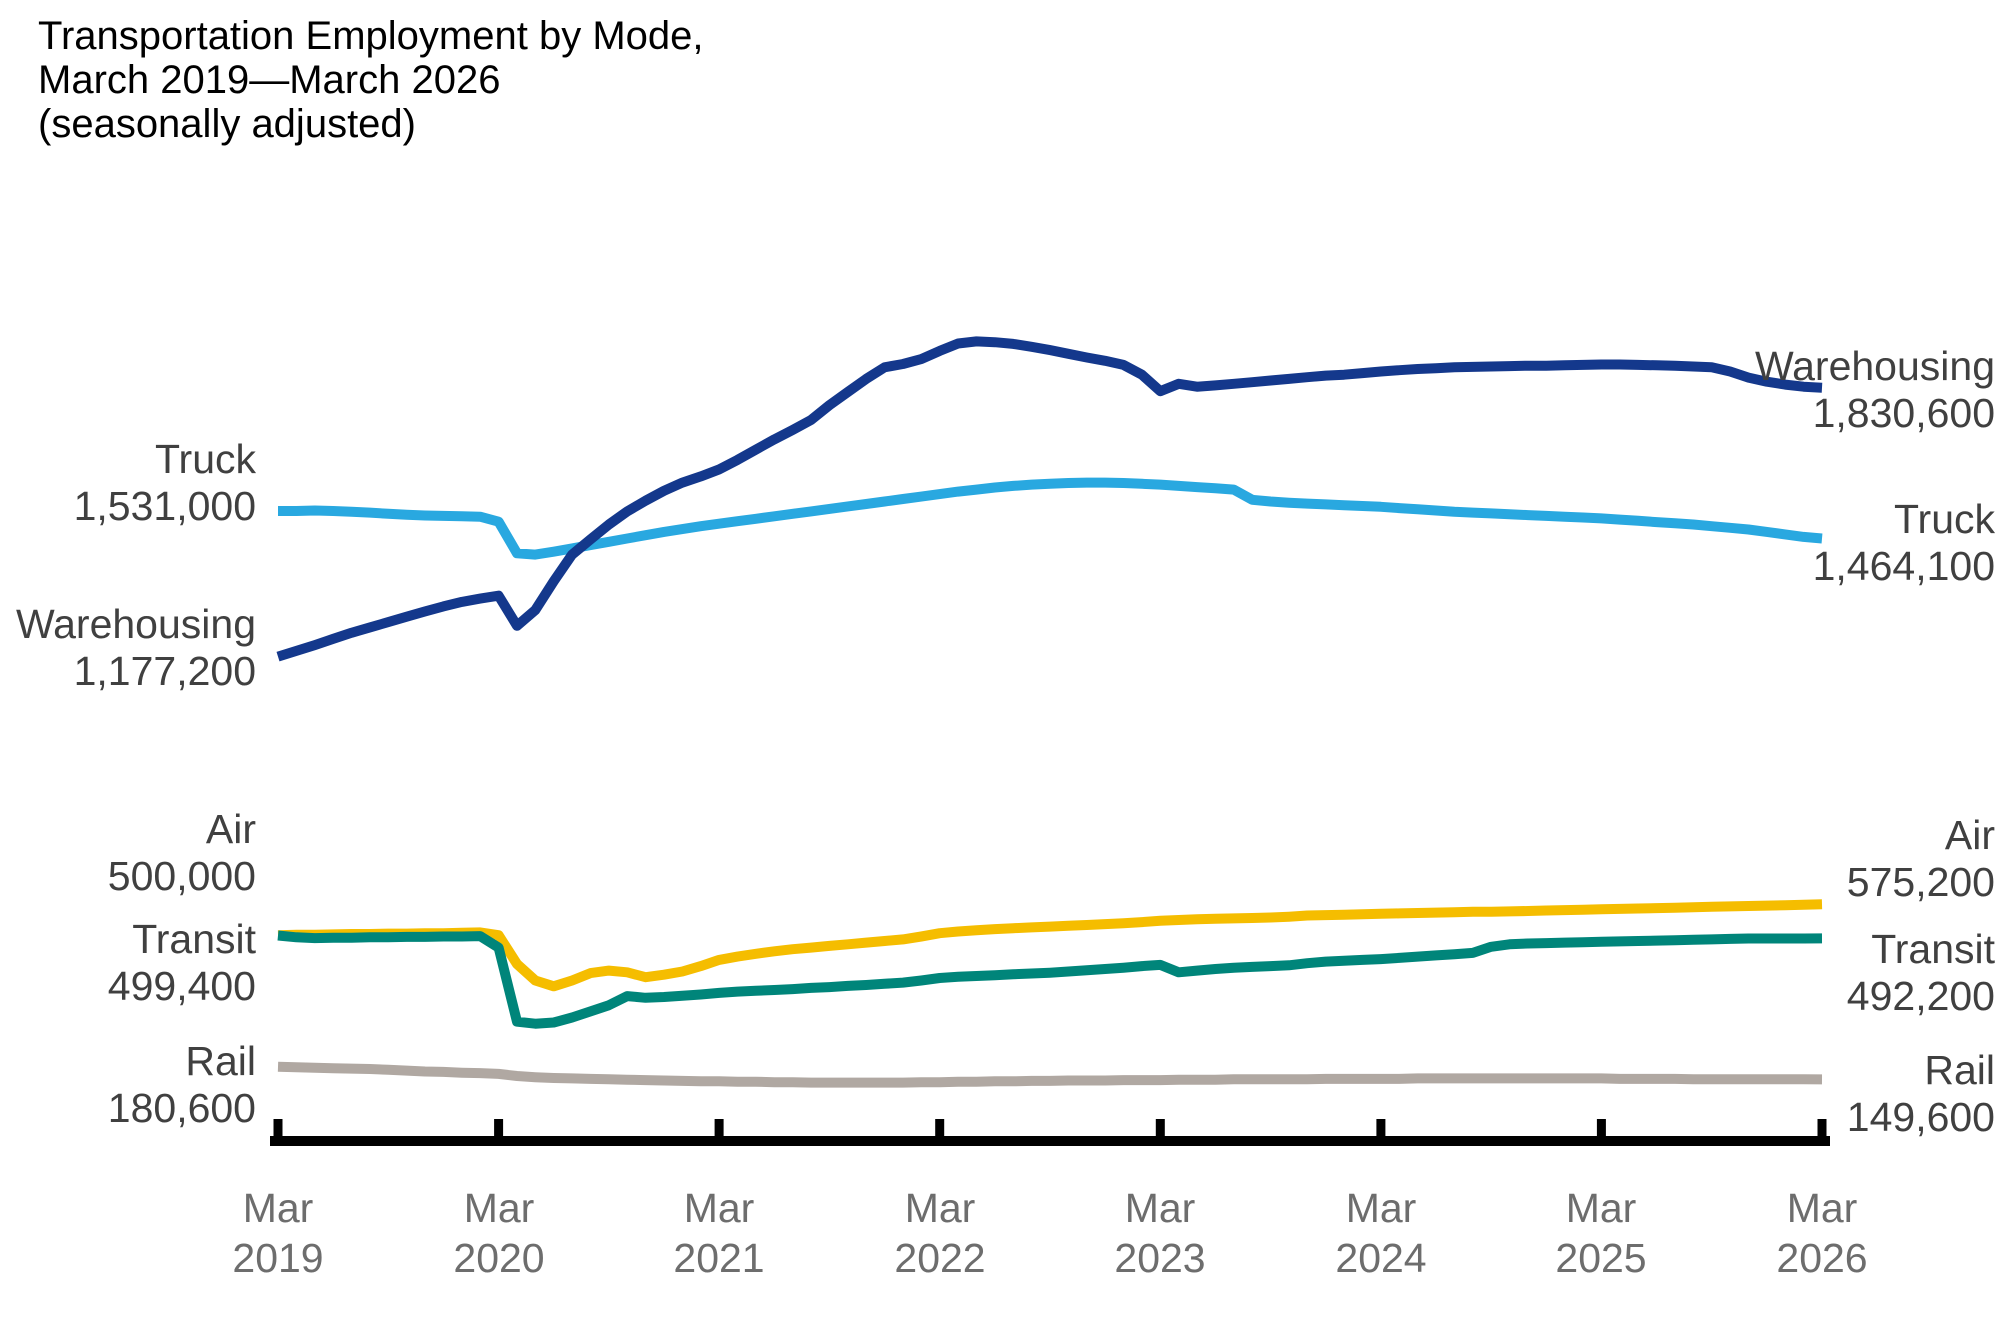  Describe the element at coordinates (1601, 1132) in the screenshot. I see `x-axis-tick-2025` at that location.